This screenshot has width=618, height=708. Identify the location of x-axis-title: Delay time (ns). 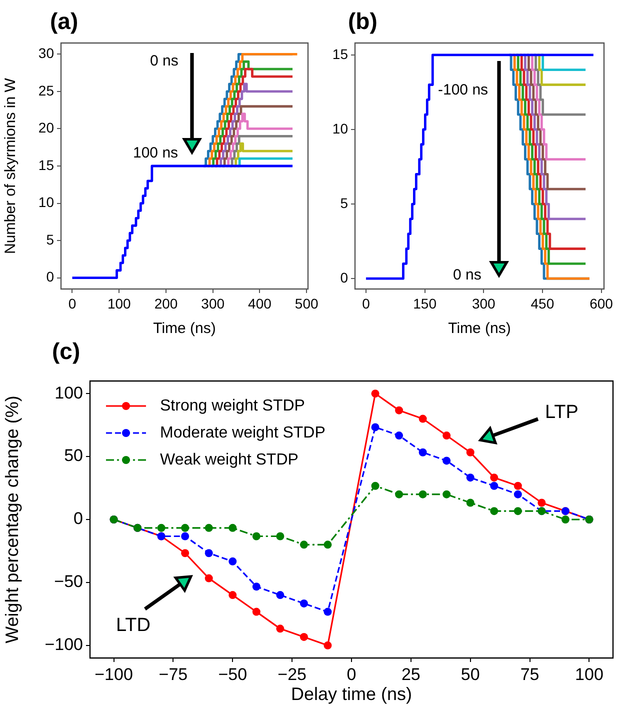
(351, 694).